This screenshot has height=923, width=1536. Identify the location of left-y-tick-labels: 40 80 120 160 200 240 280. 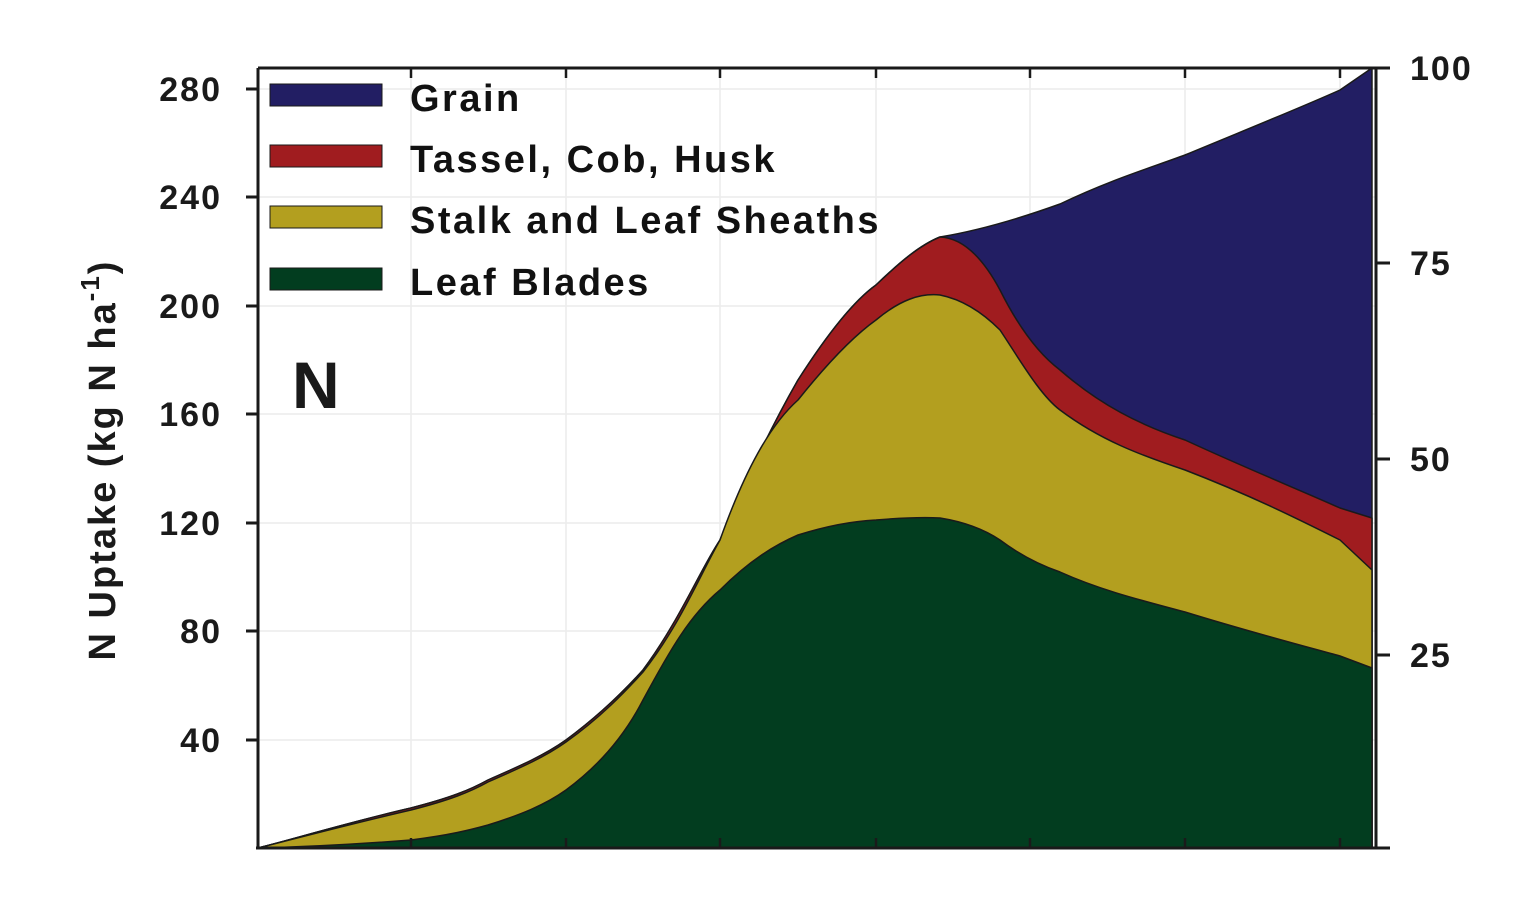
(190, 415).